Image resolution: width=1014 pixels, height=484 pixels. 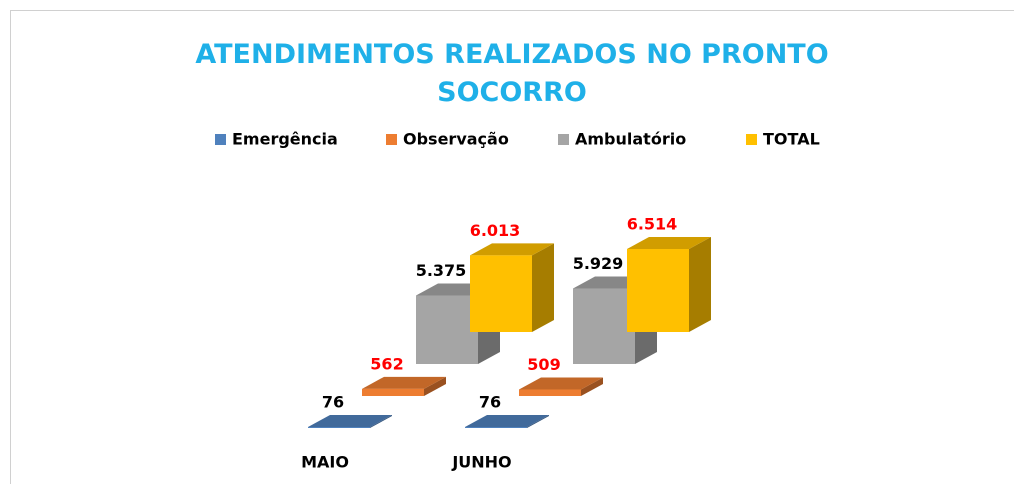 I want to click on data-label: 509, so click(x=543, y=364).